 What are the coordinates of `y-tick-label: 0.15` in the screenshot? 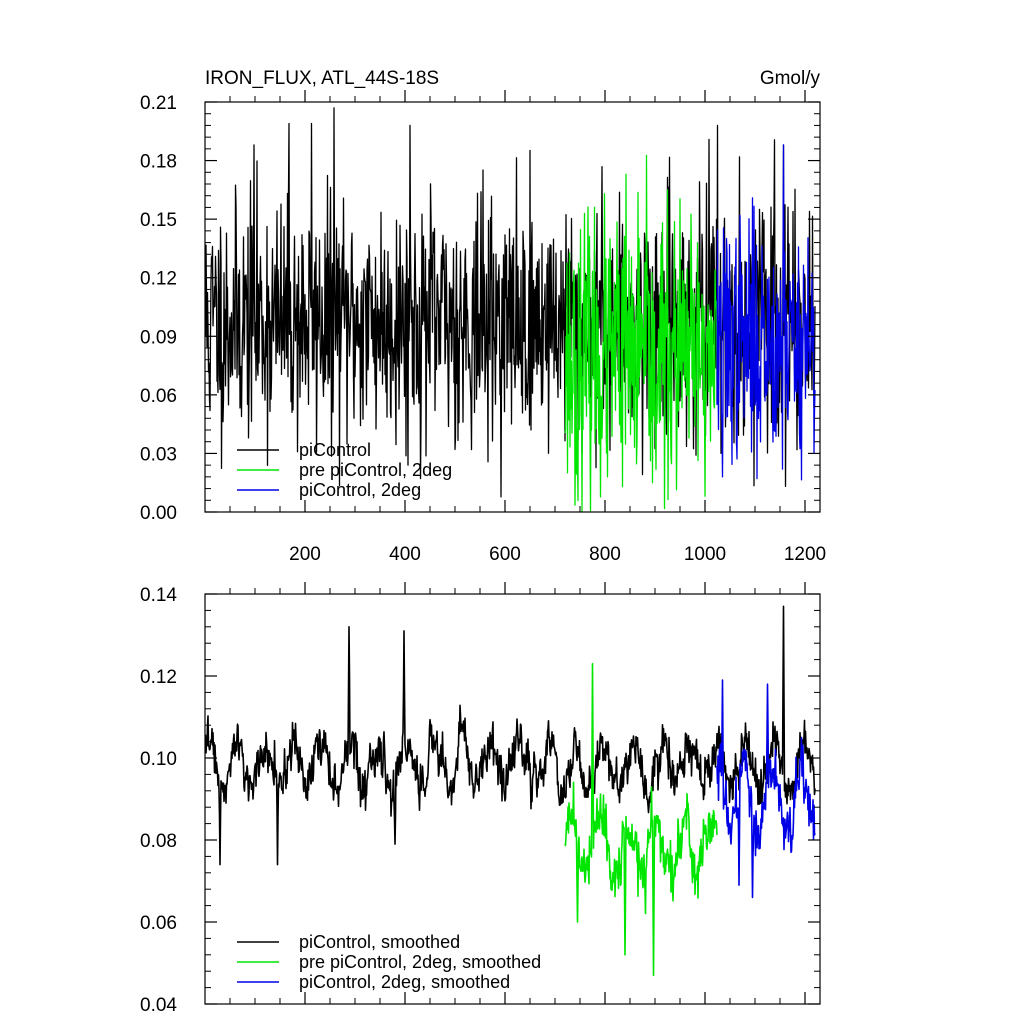 It's located at (158, 220).